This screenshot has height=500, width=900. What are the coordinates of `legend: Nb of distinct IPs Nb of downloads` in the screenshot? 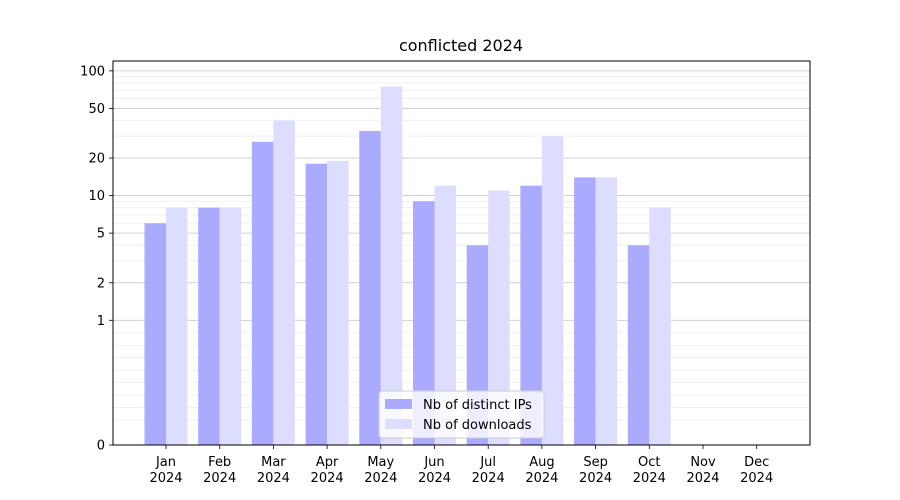 It's located at (461, 414).